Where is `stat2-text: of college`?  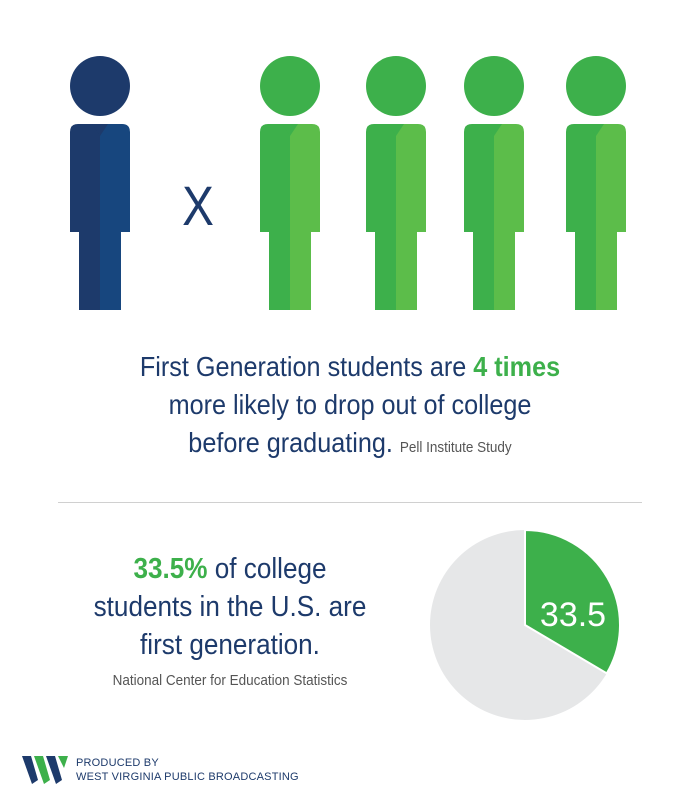 stat2-text: of college is located at coordinates (267, 569).